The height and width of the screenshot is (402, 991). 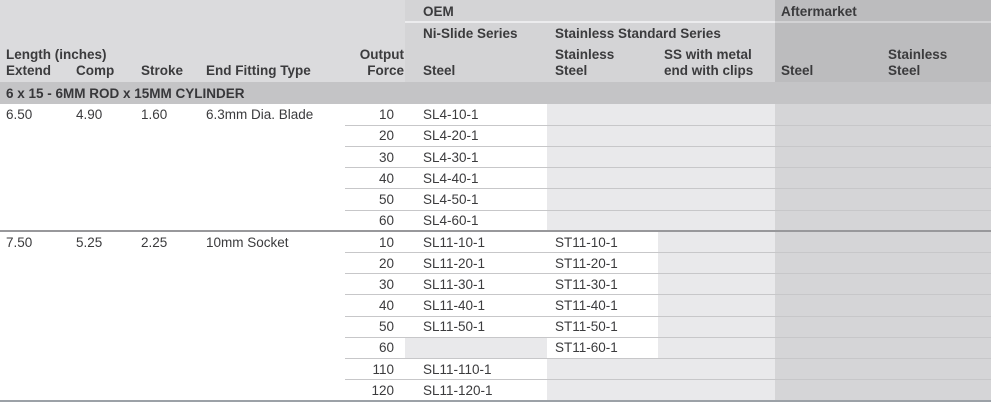 I want to click on output-force-cell: 10, so click(x=375, y=115).